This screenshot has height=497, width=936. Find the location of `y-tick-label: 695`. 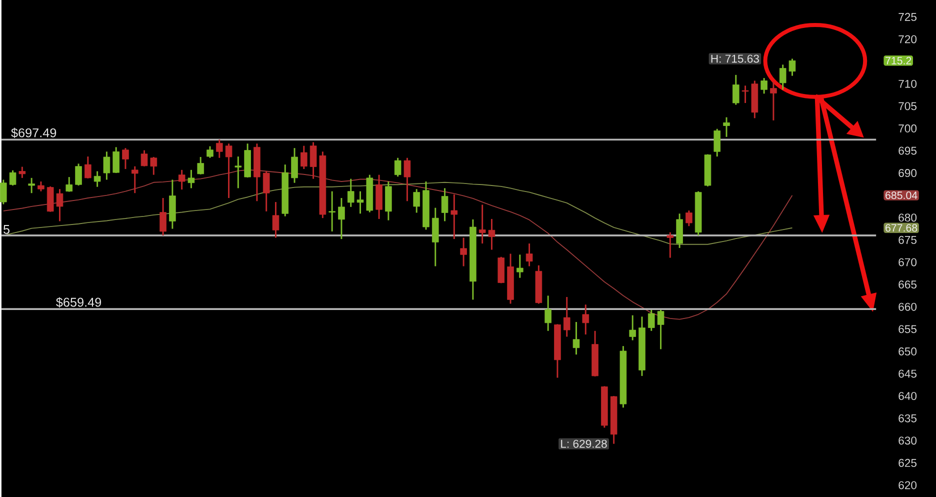

y-tick-label: 695 is located at coordinates (907, 150).